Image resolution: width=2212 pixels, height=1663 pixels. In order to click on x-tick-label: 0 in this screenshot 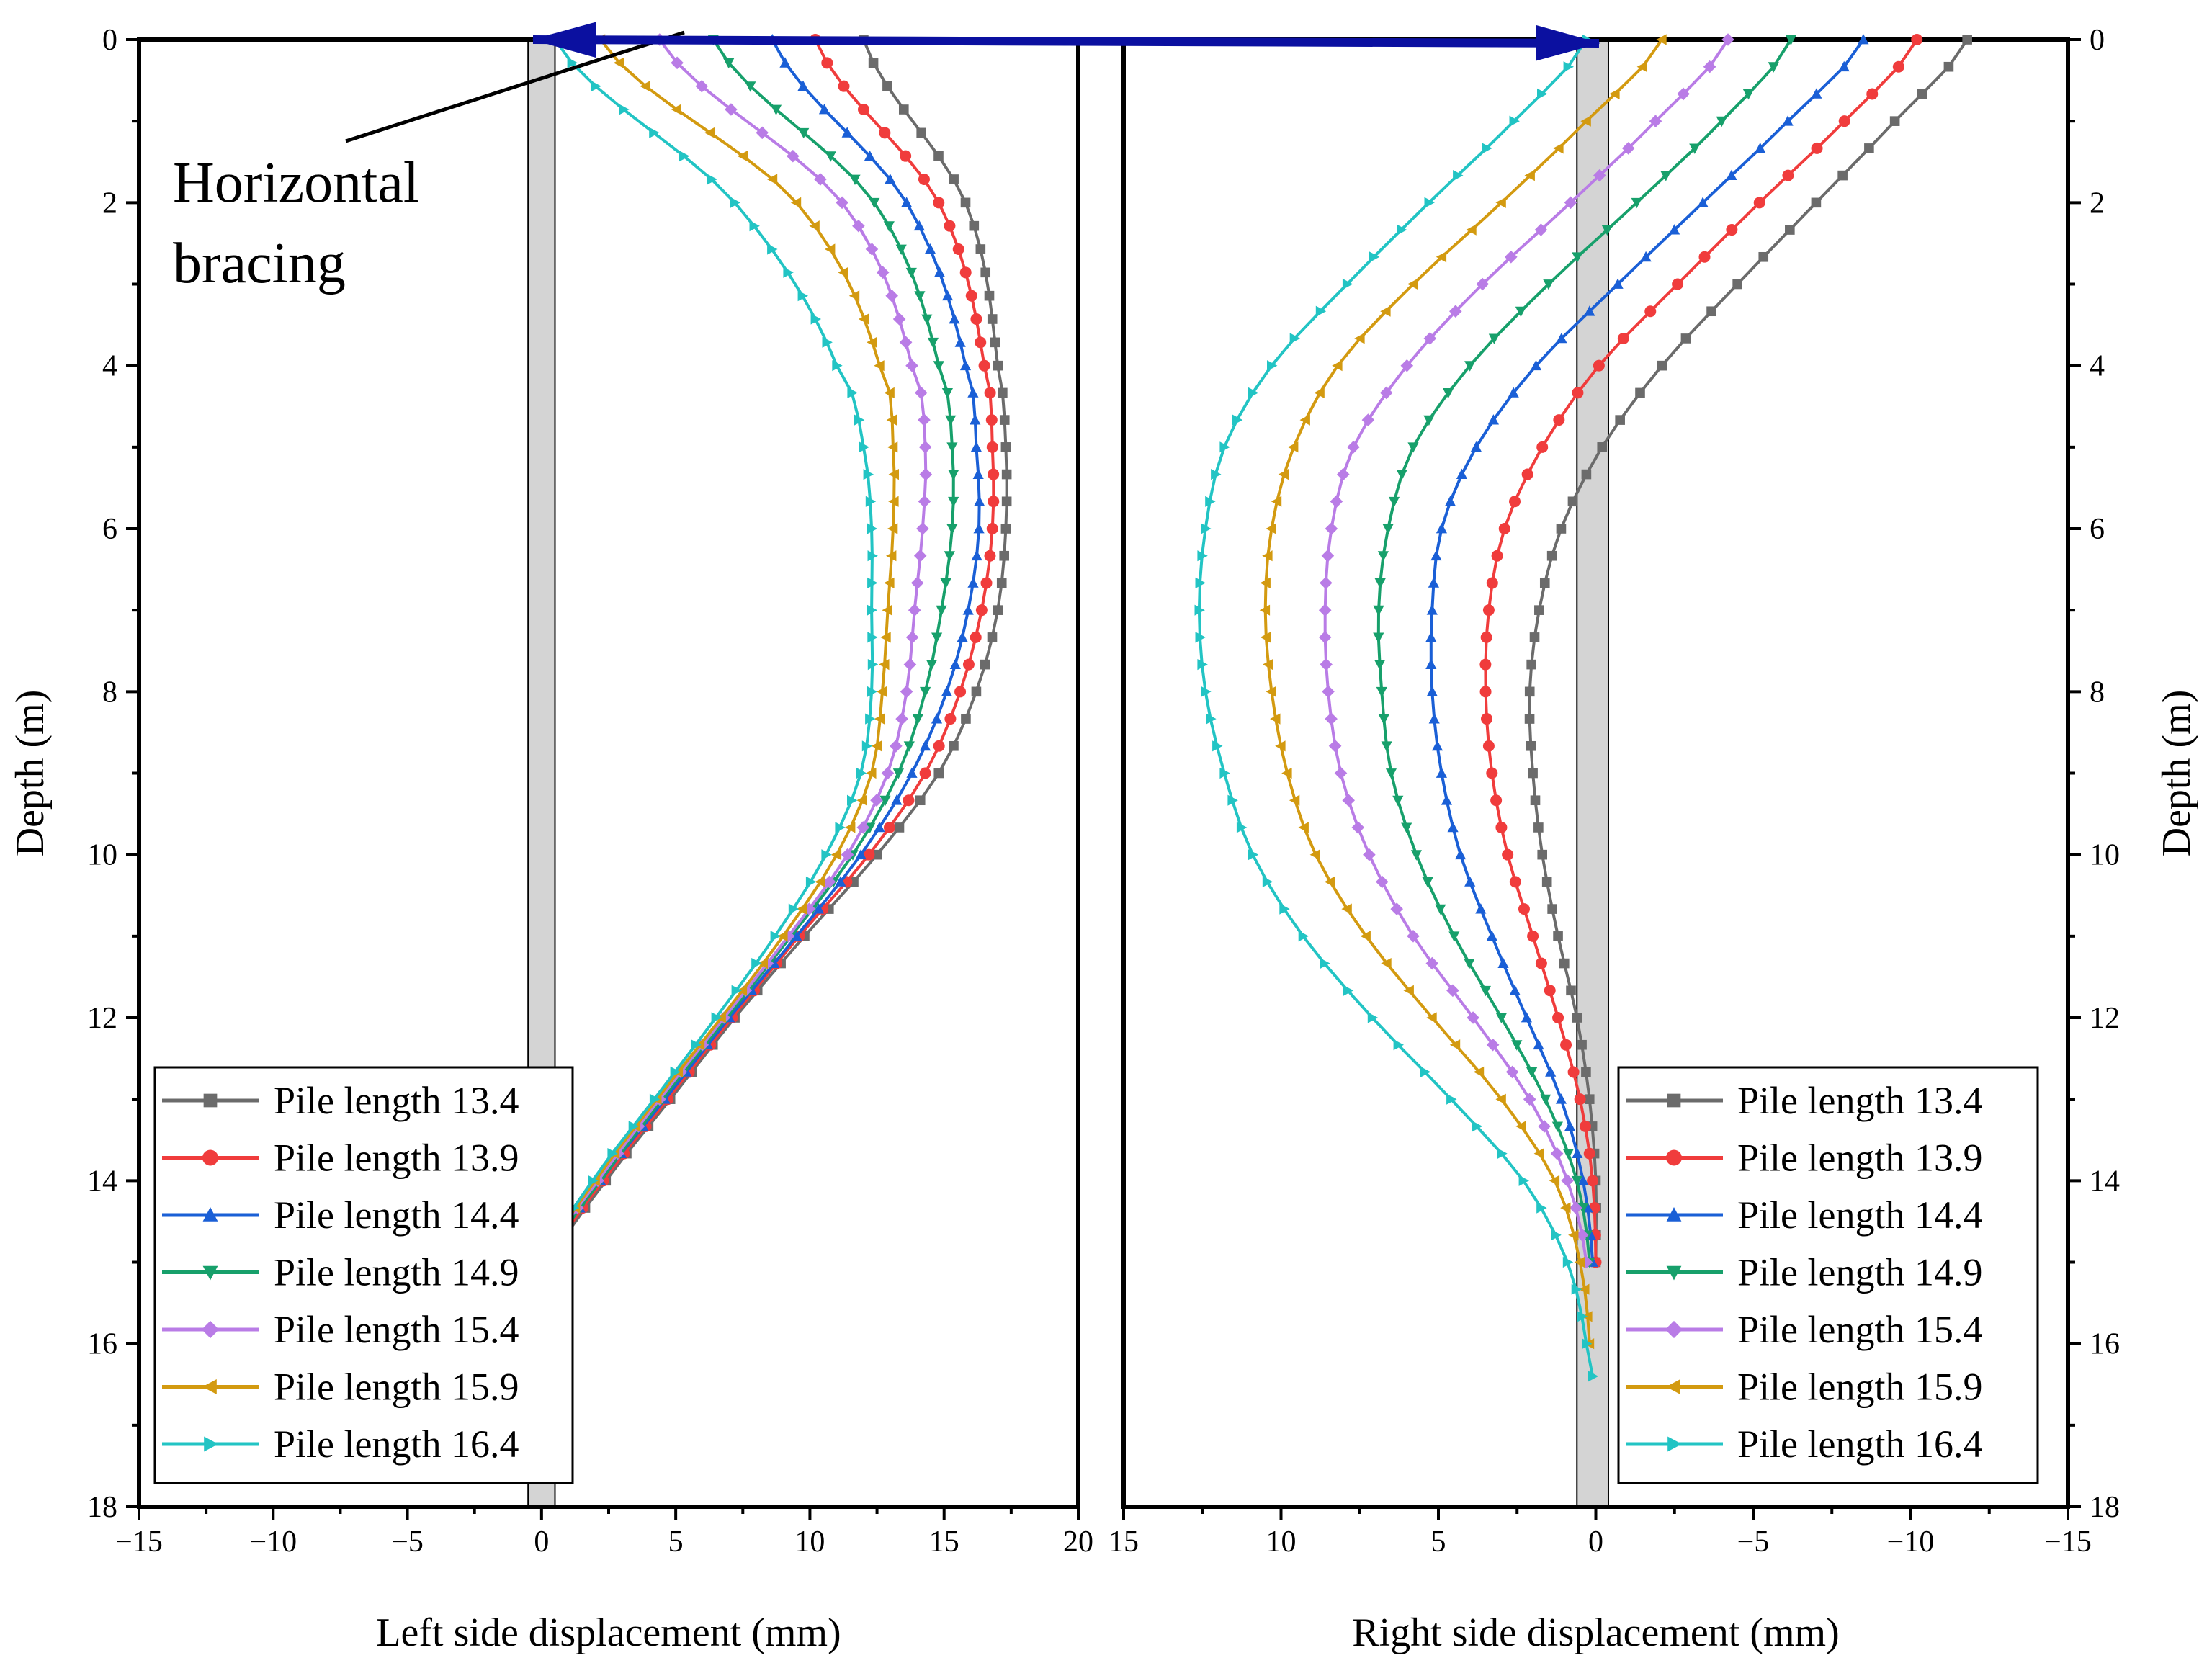, I will do `click(1595, 1542)`.